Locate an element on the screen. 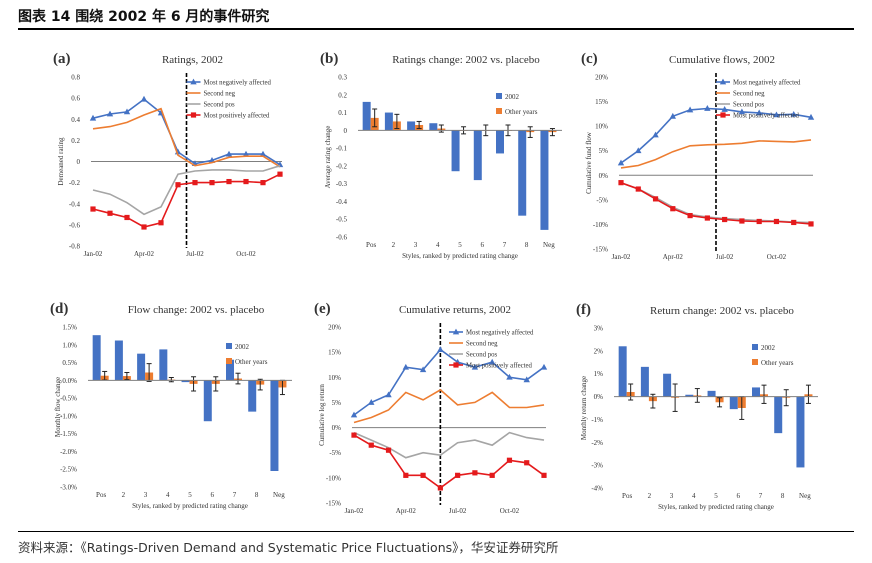  y-tick-label: 10% is located at coordinates (334, 378).